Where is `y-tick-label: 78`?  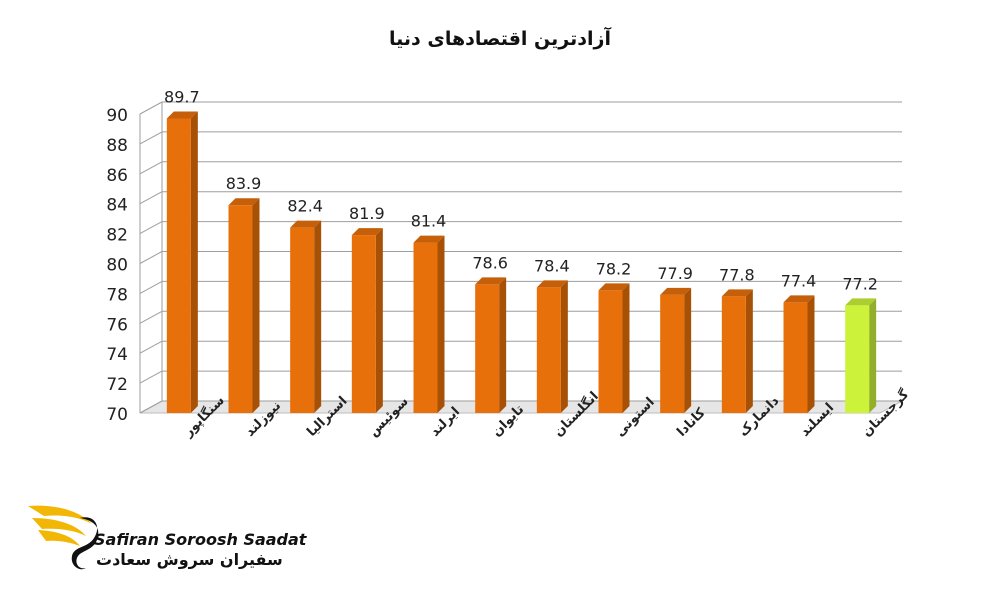 y-tick-label: 78 is located at coordinates (117, 295).